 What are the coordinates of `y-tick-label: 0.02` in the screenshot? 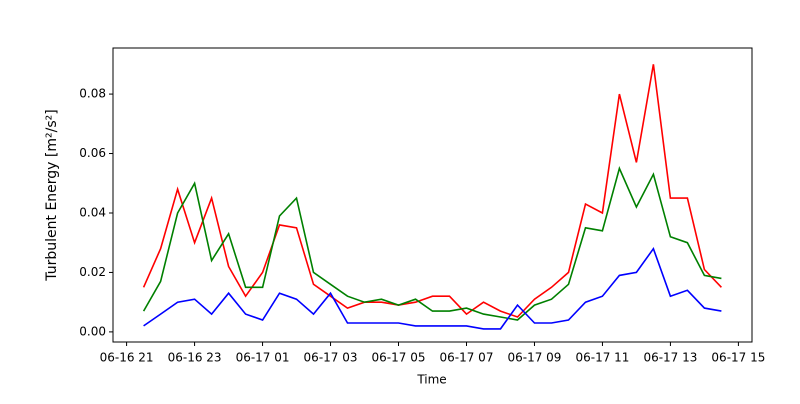 It's located at (92, 272).